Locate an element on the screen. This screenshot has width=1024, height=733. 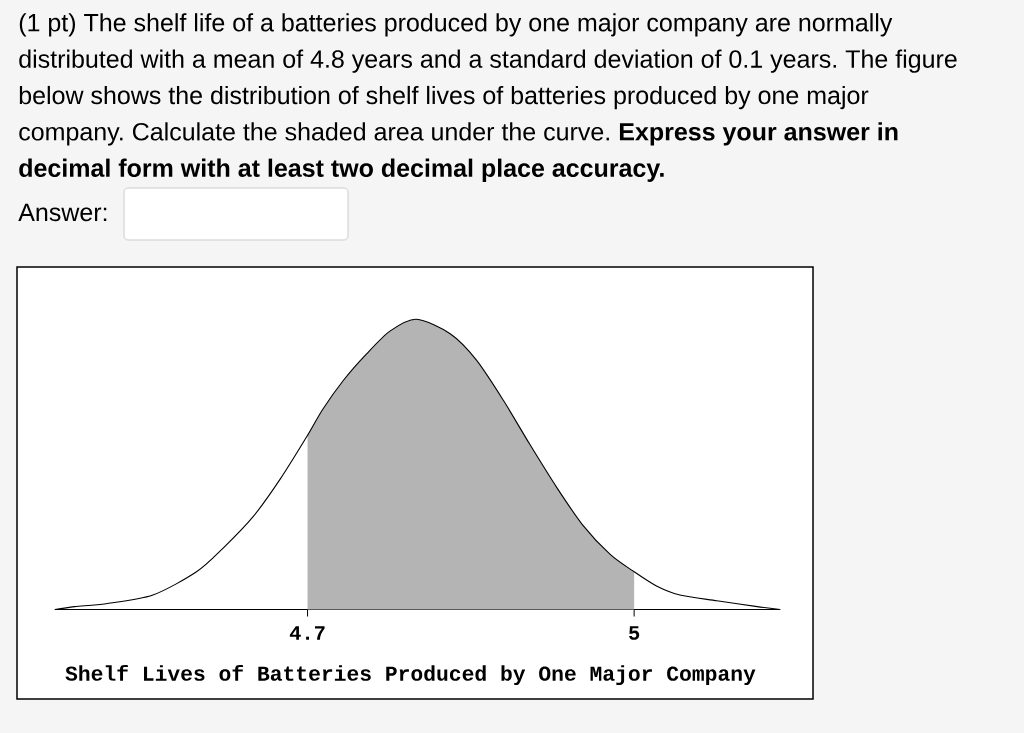
x-tick-label: 5 is located at coordinates (634, 633).